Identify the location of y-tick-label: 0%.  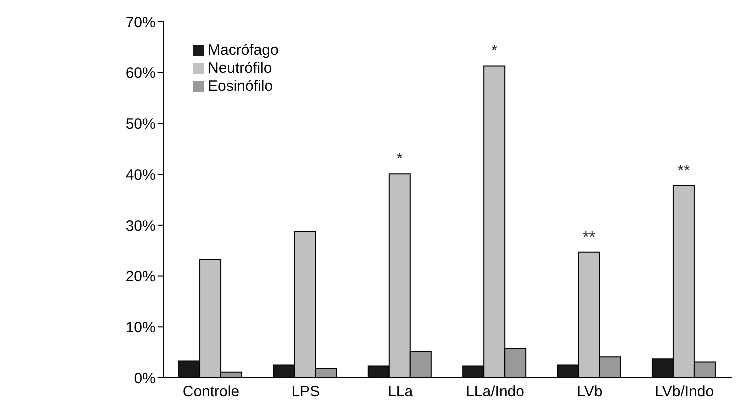
(145, 379).